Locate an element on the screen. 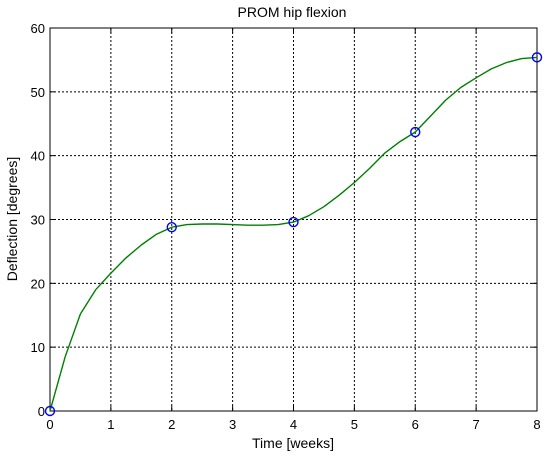  x-tick-label: 3 is located at coordinates (232, 424).